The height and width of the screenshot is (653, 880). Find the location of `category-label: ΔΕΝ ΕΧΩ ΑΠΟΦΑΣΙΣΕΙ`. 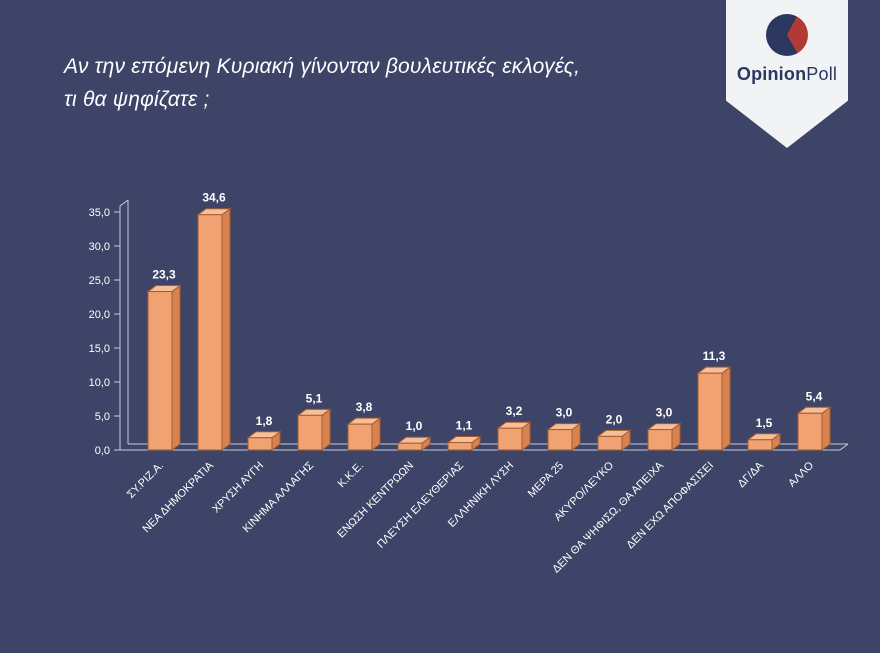

category-label: ΔΕΝ ΕΧΩ ΑΠΟΦΑΣΙΣΕΙ is located at coordinates (670, 506).